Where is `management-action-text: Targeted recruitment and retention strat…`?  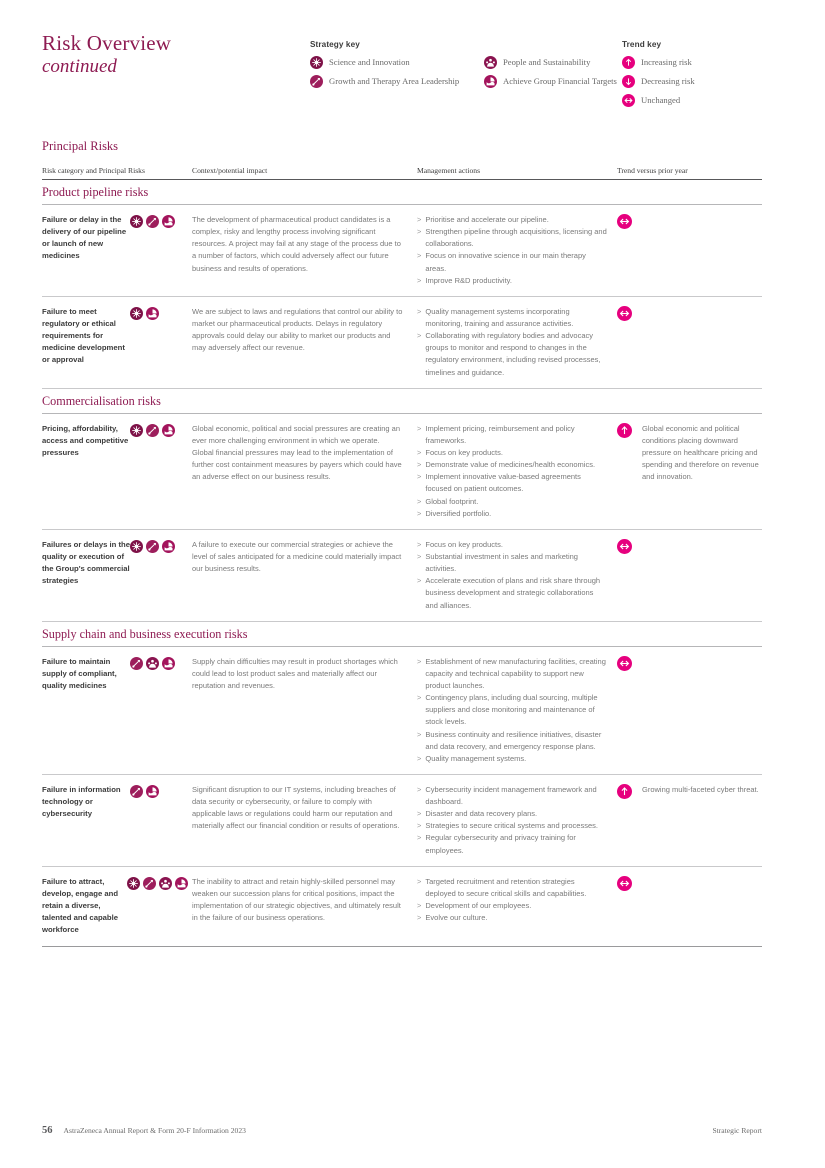 management-action-text: Targeted recruitment and retention strat… is located at coordinates (506, 887).